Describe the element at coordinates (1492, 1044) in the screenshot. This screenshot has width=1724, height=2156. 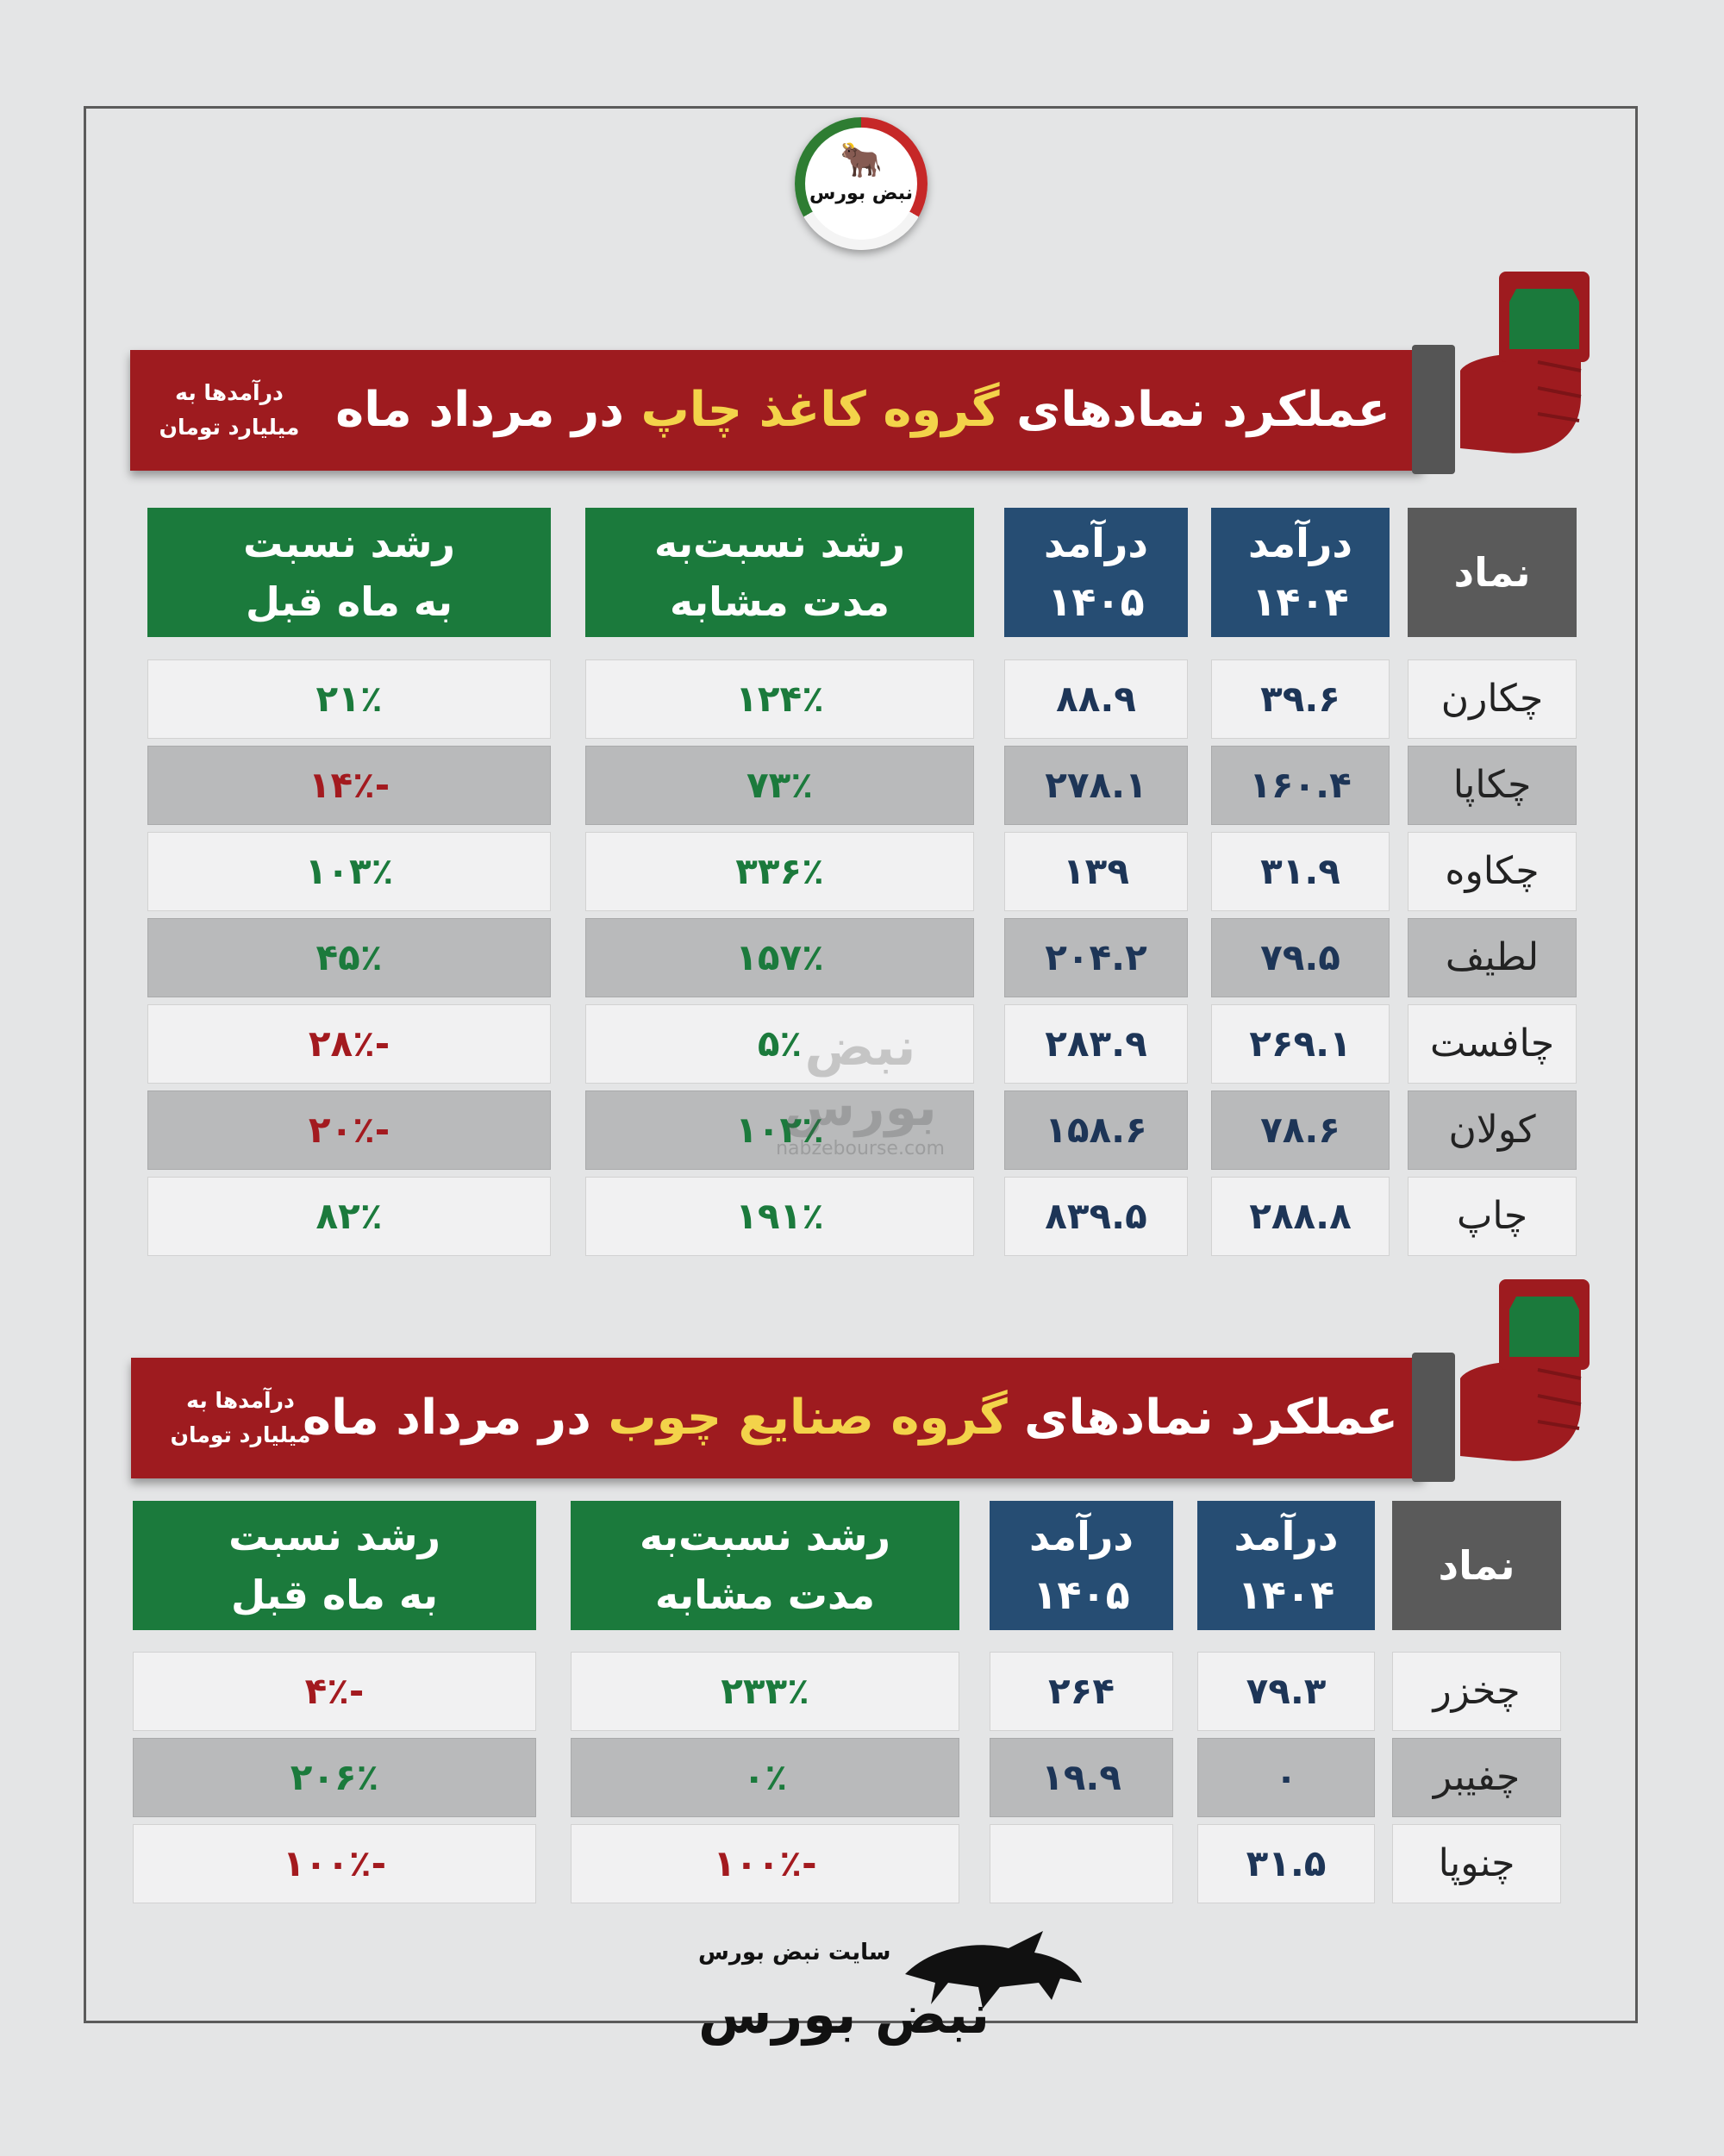
I see `section1-symbol-cell: چافست` at that location.